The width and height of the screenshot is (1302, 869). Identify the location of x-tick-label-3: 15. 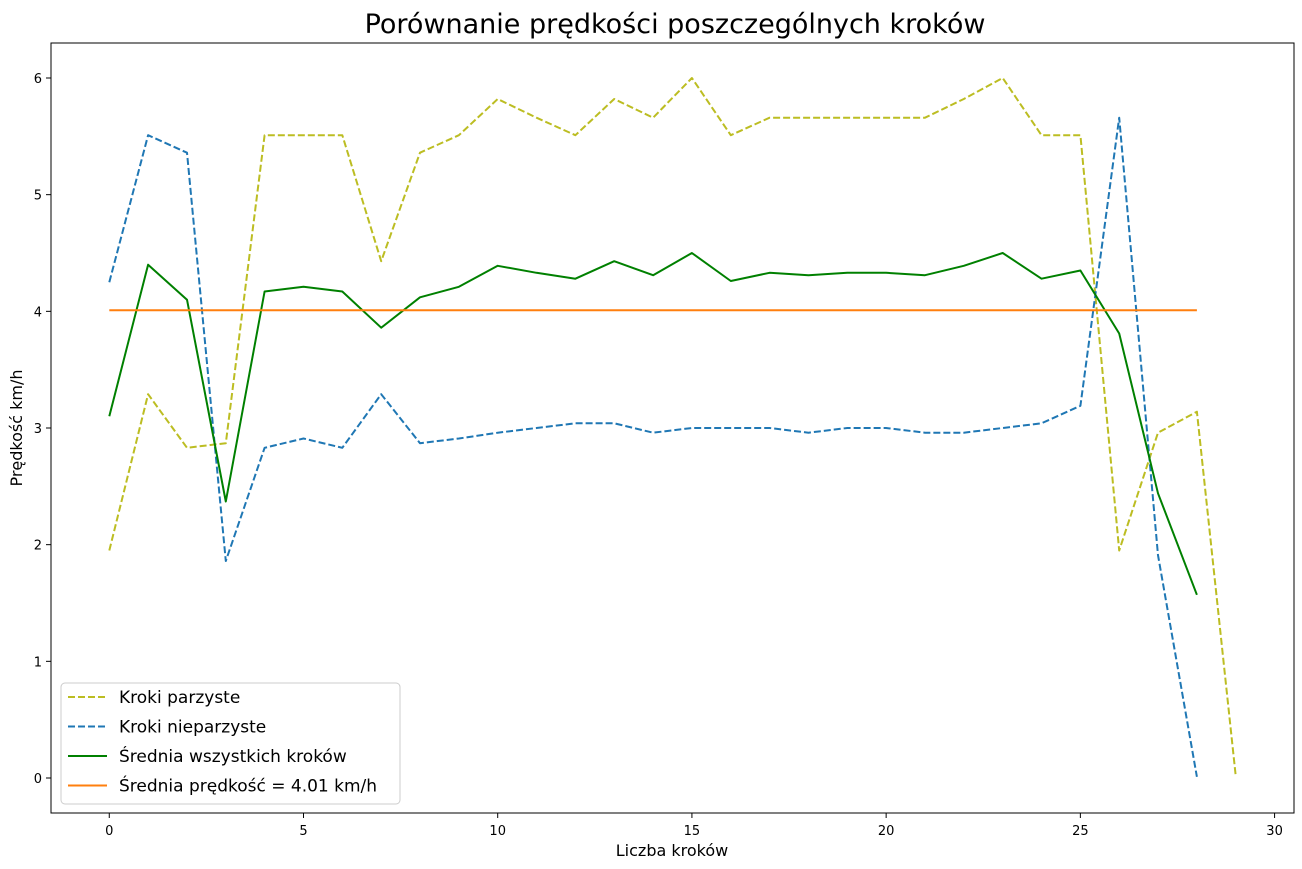
(692, 831).